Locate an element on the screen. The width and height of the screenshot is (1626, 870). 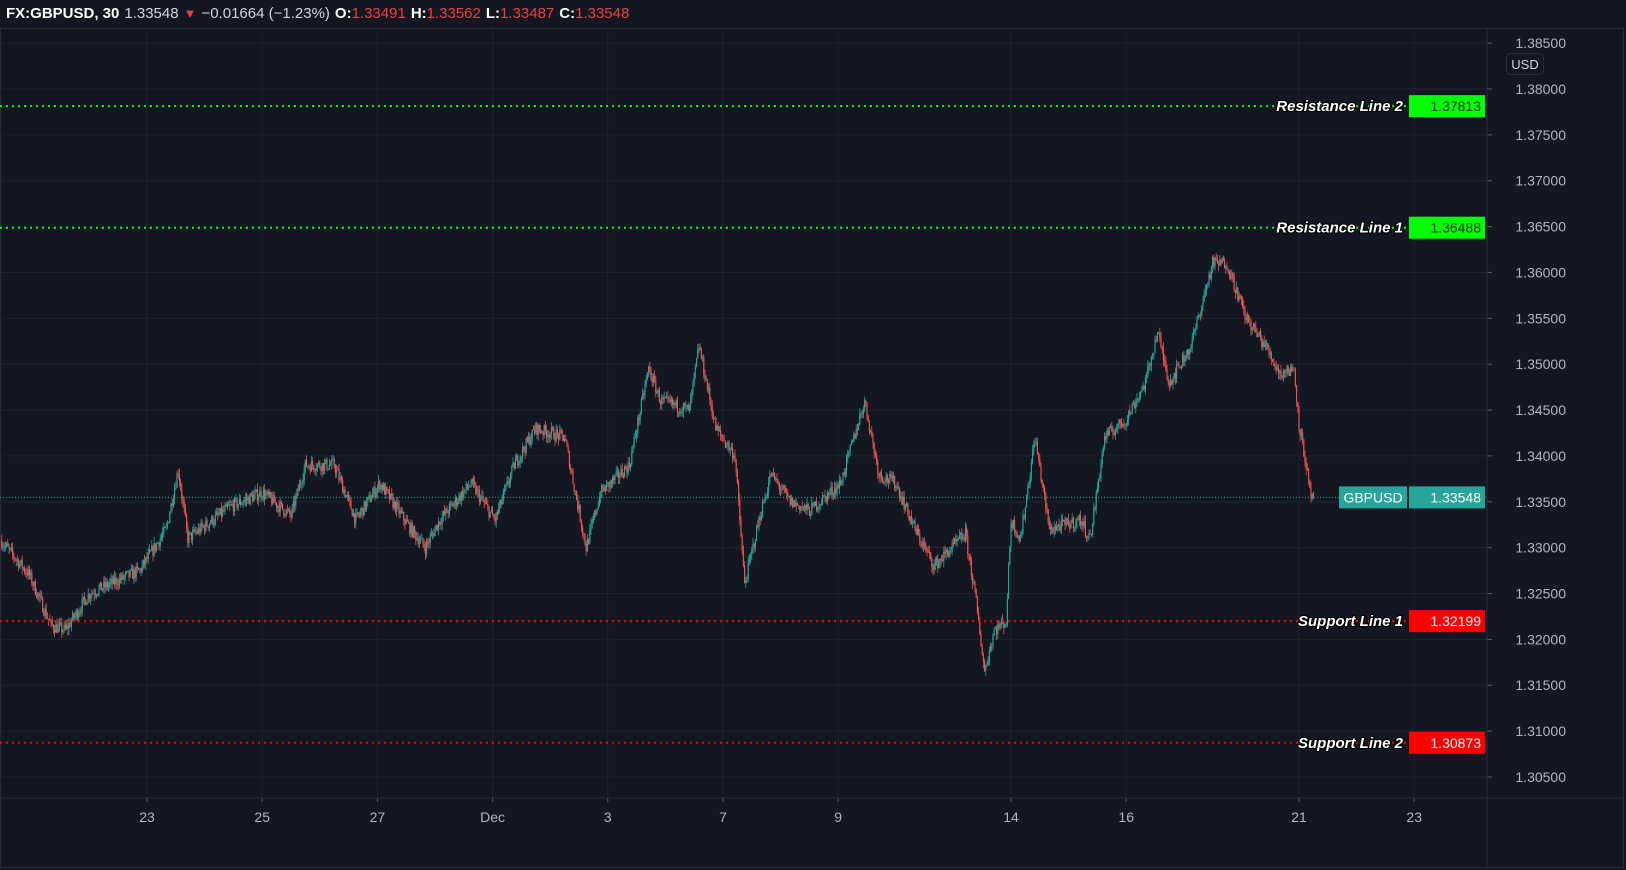
symbol-title: FX:GBPUSD, 30 is located at coordinates (63, 13).